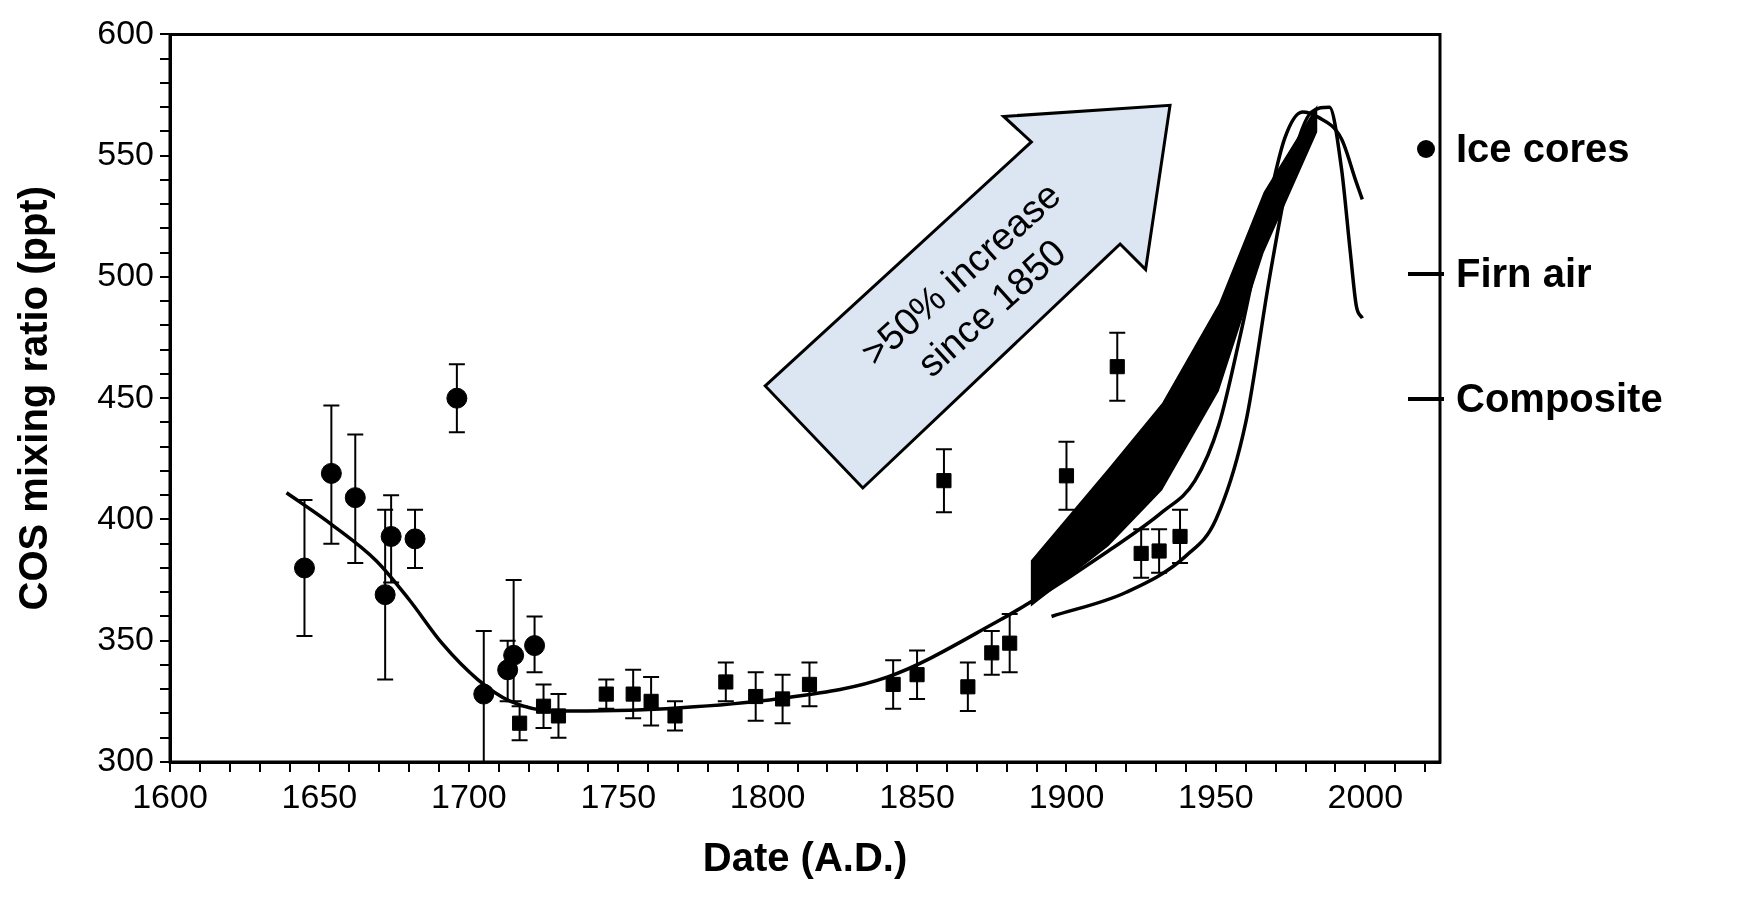 This screenshot has height=908, width=1739. What do you see at coordinates (767, 795) in the screenshot?
I see `x-tick-label: 1800` at bounding box center [767, 795].